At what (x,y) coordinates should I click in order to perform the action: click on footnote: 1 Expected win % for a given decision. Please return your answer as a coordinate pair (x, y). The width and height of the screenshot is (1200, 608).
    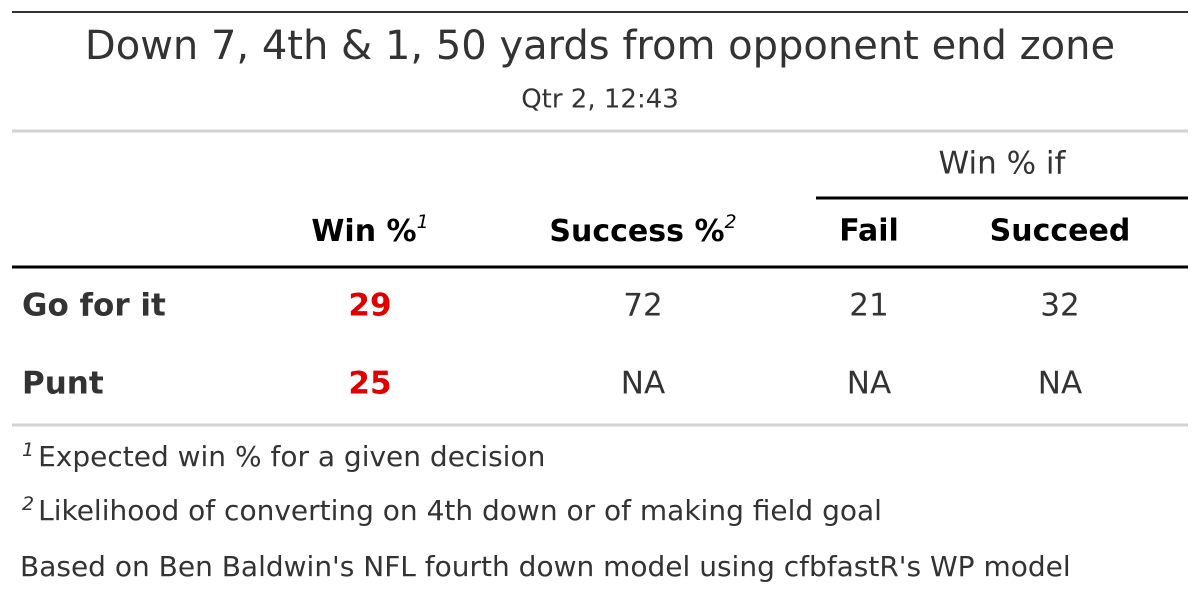
    Looking at the image, I should click on (283, 456).